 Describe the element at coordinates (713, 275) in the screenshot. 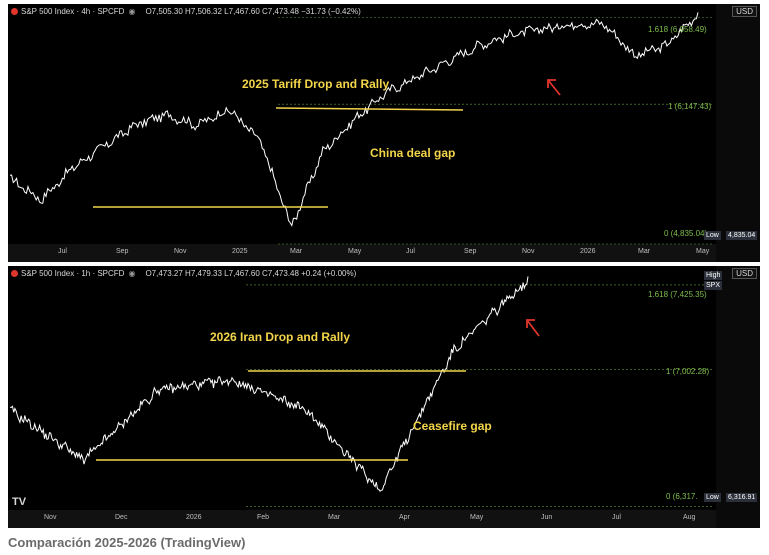

I see `high-tag-label: High` at that location.